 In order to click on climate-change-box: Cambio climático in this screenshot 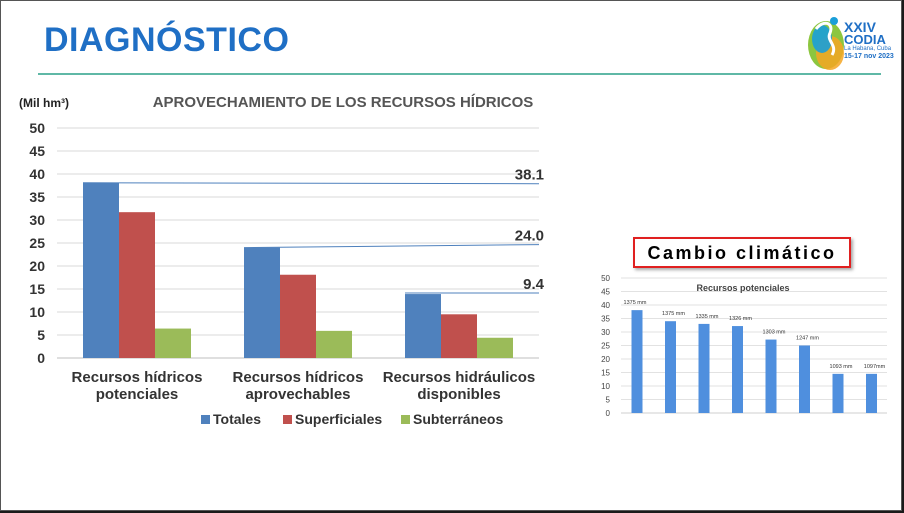, I will do `click(742, 252)`.